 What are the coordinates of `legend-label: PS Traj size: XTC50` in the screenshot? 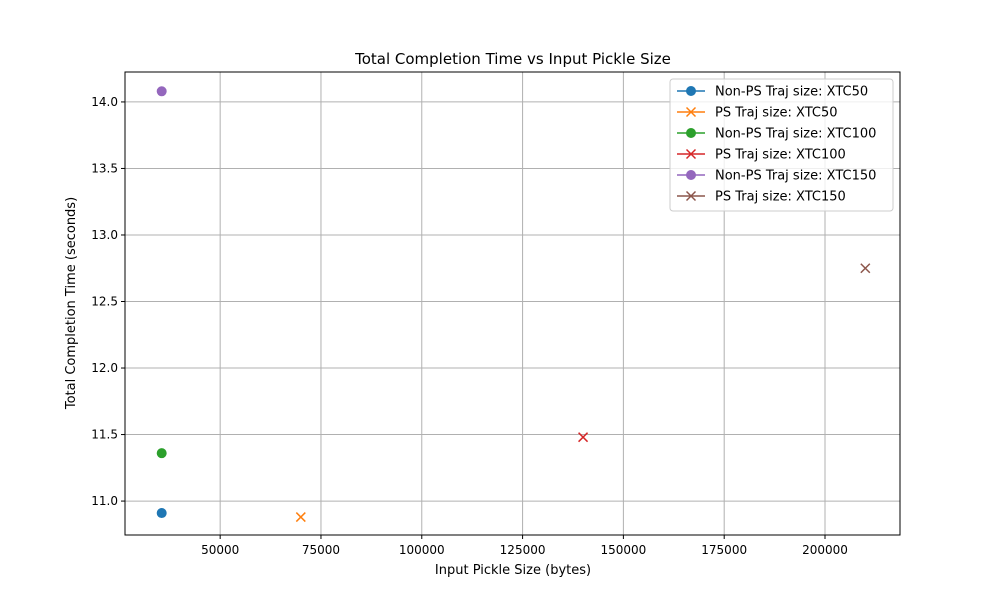 It's located at (776, 113).